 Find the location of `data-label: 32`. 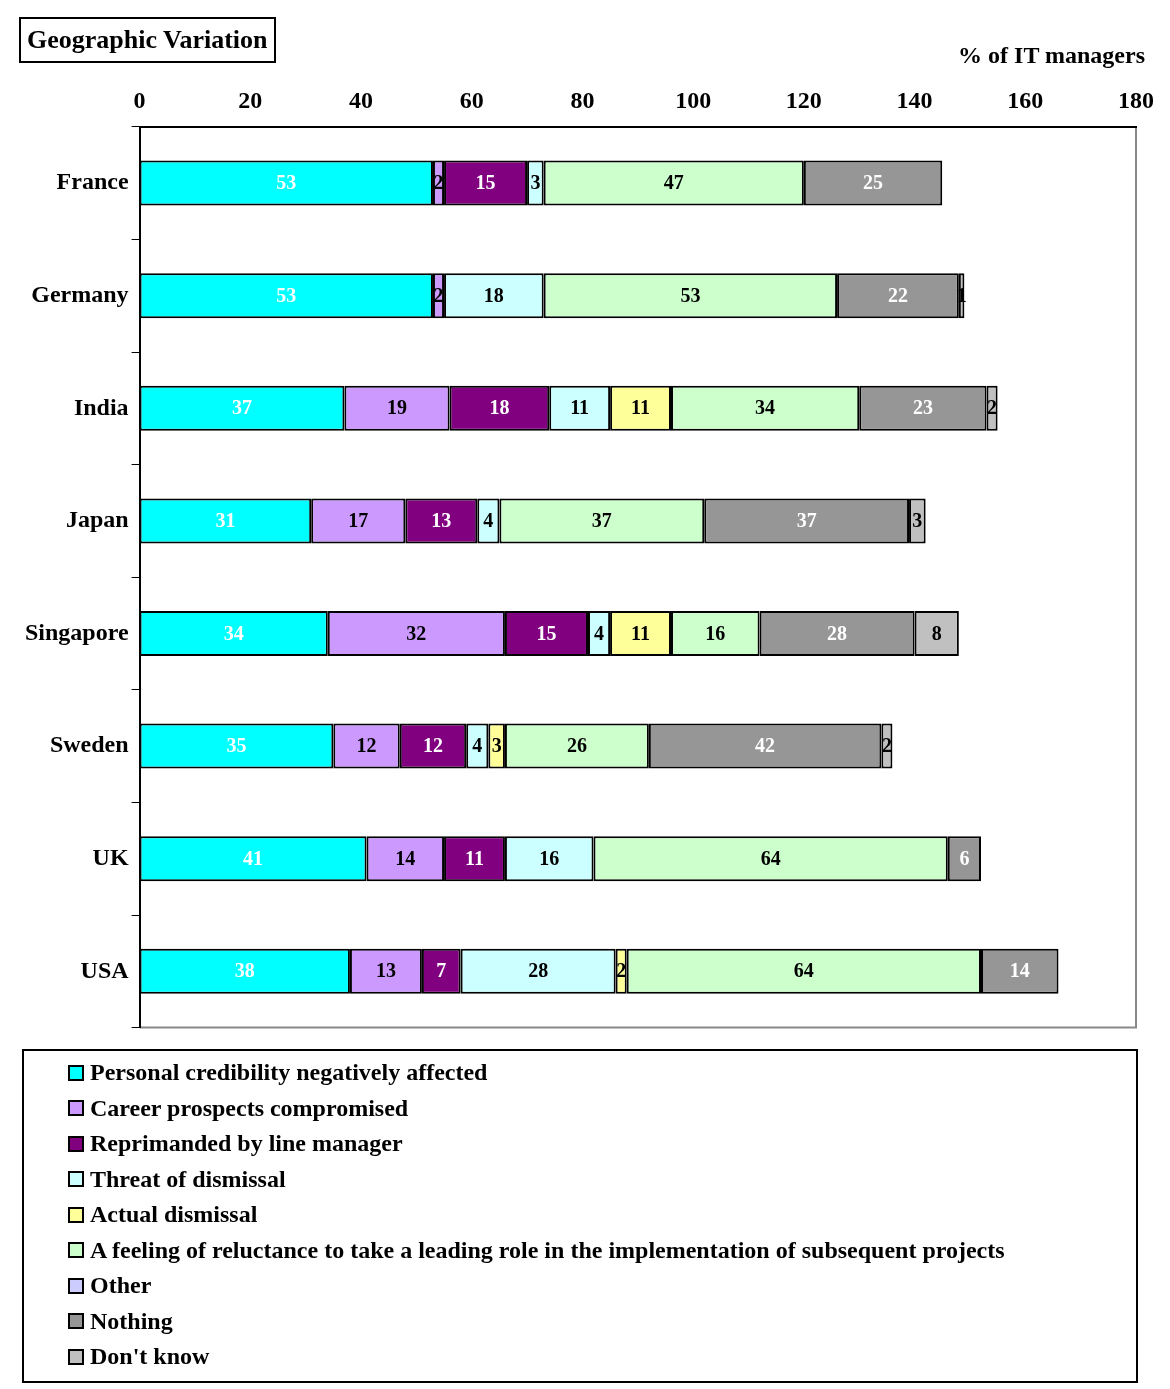

data-label: 32 is located at coordinates (416, 632).